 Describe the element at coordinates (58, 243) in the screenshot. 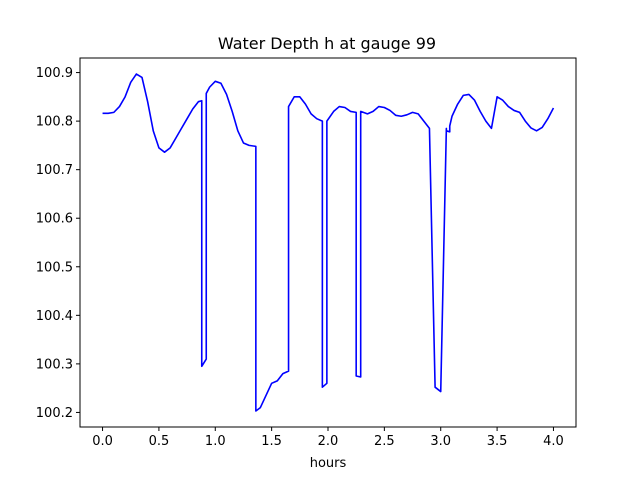

I see `y-axis-ticks: 100.2 100.3 100.4 100.5 100.6 100.7 100.8 100.9` at that location.